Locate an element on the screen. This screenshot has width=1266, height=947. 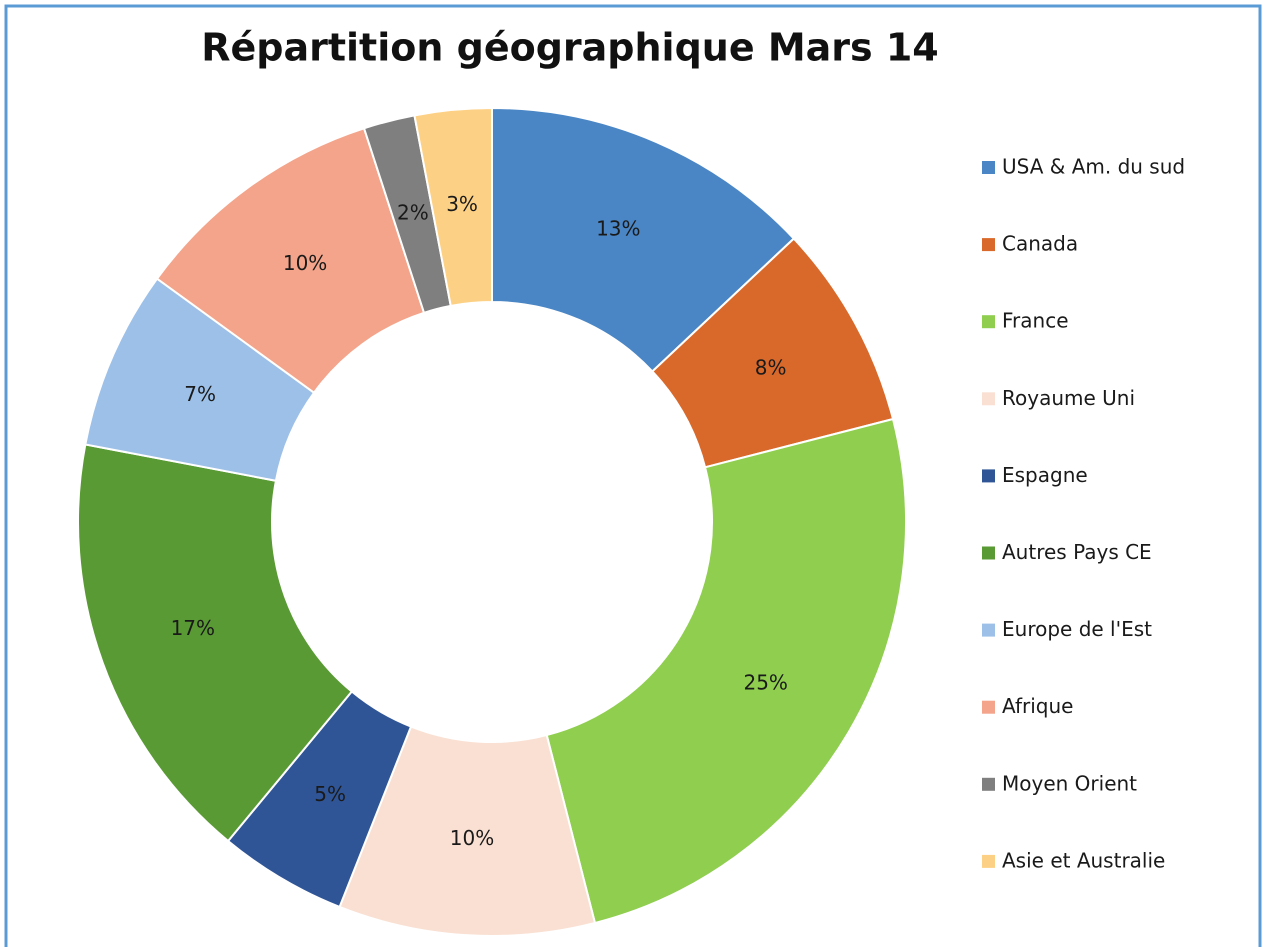
legend-label: USA & Am. du sud is located at coordinates (1093, 167).